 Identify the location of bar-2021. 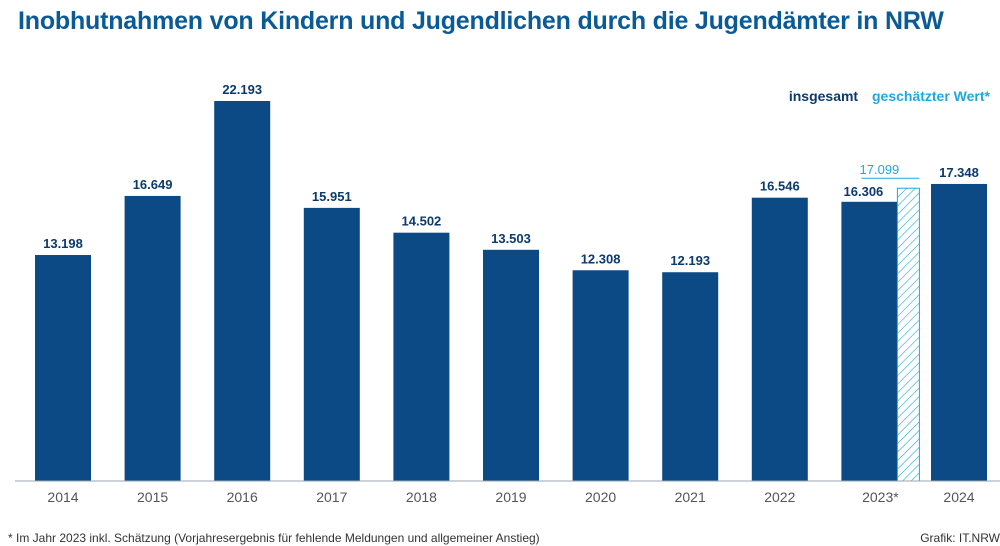
(690, 376).